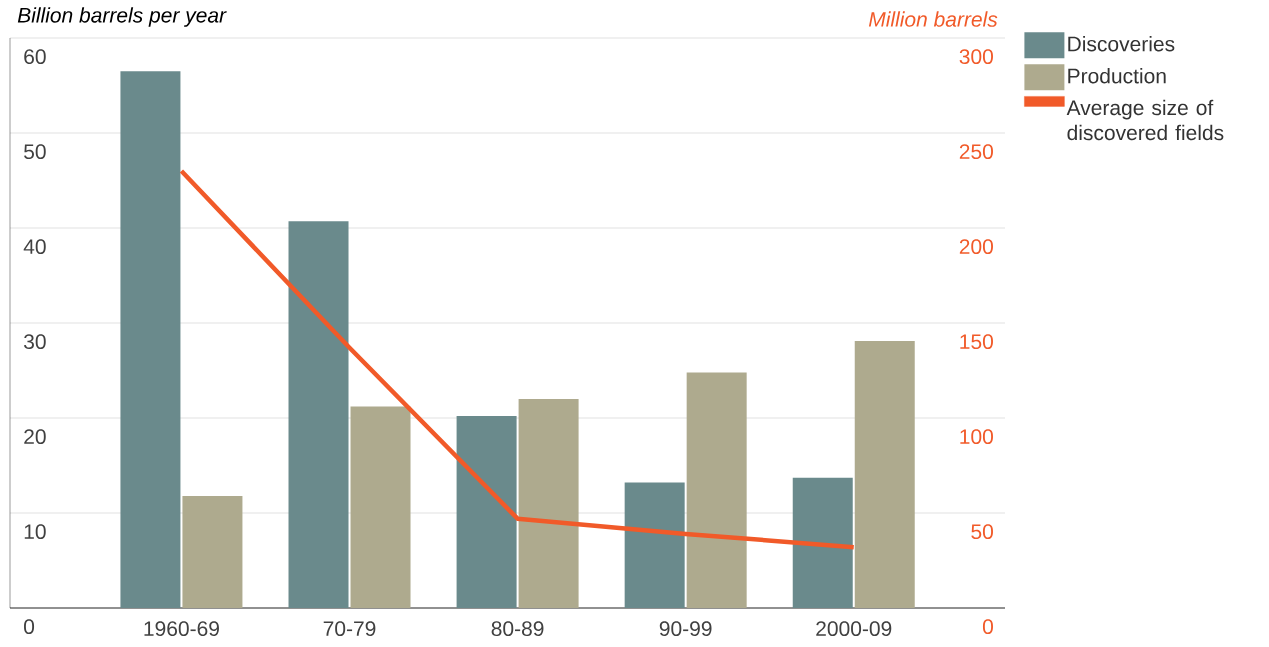  I want to click on y-tick-label: 20, so click(35, 437).